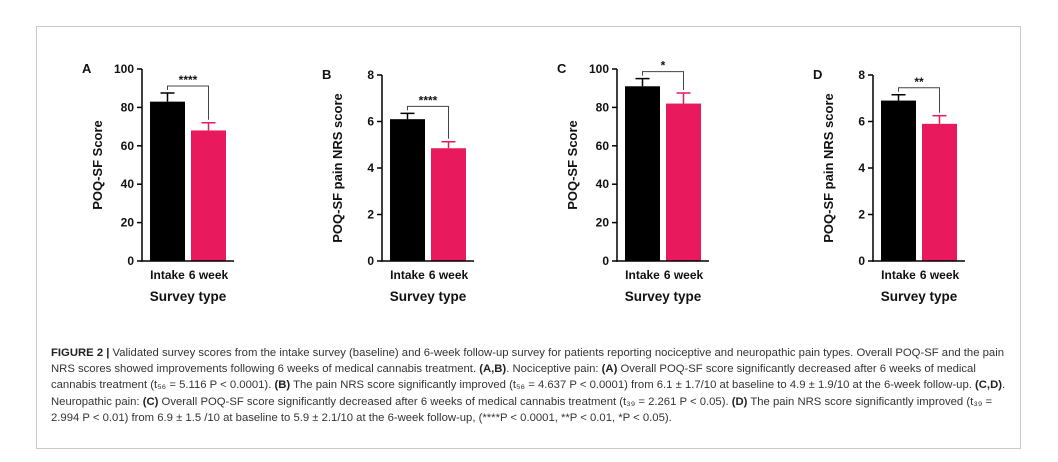 This screenshot has height=462, width=1058. Describe the element at coordinates (988, 385) in the screenshot. I see `caption-panel-ref: (C,D)` at that location.